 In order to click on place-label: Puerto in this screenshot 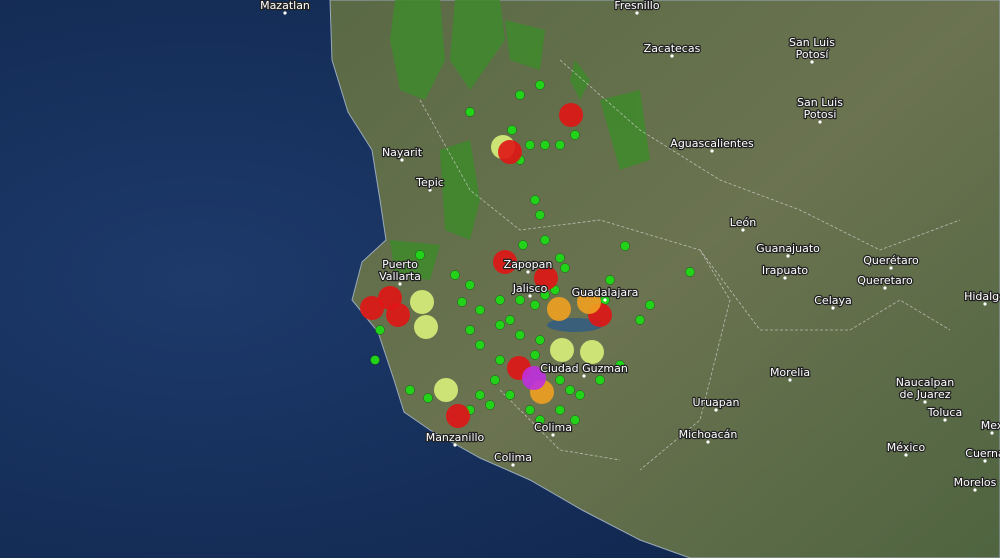, I will do `click(400, 264)`.